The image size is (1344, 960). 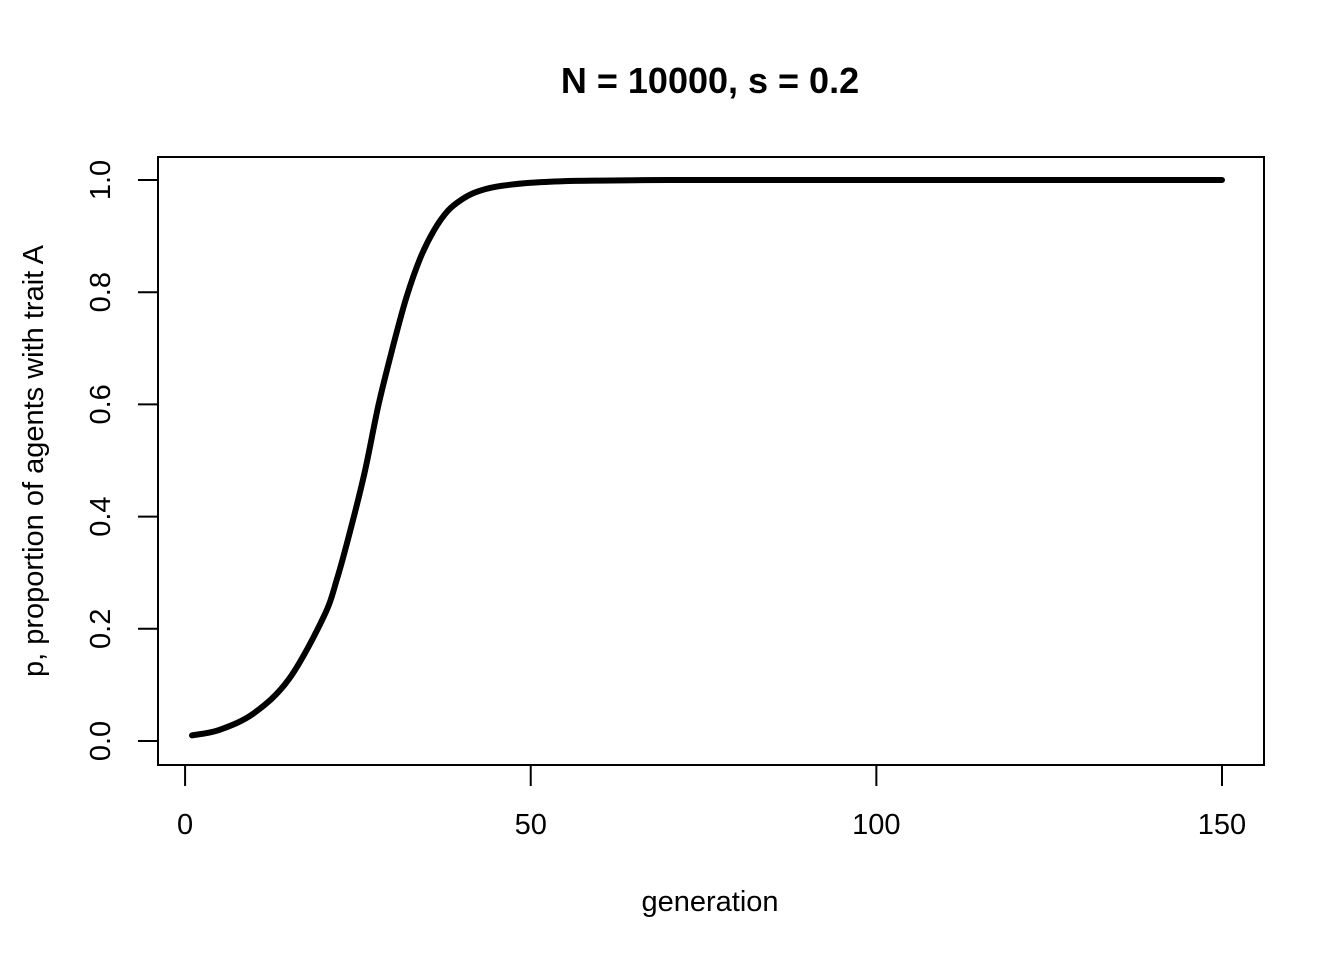 What do you see at coordinates (101, 629) in the screenshot?
I see `y-tick-label: 0.2` at bounding box center [101, 629].